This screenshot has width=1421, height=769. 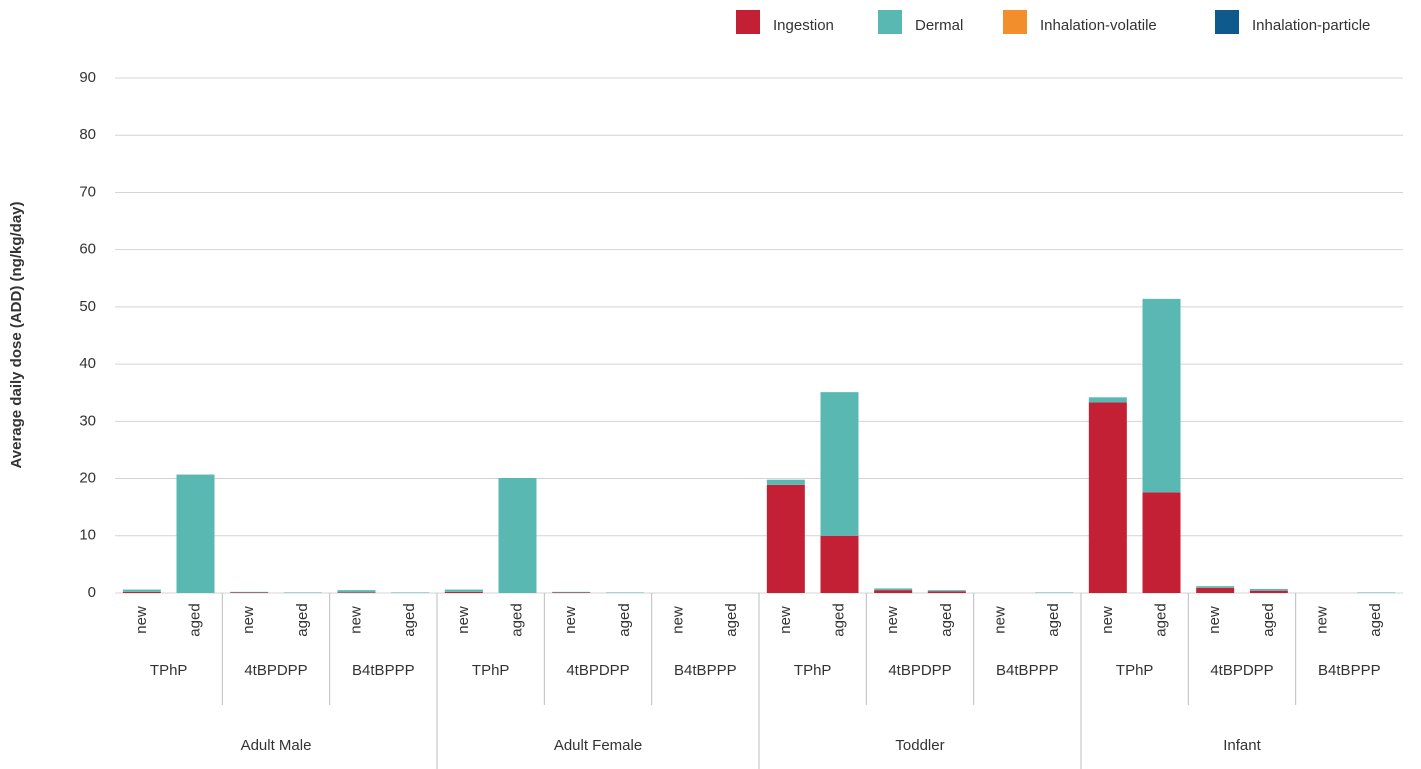 I want to click on legend-label: Dermal, so click(x=939, y=25).